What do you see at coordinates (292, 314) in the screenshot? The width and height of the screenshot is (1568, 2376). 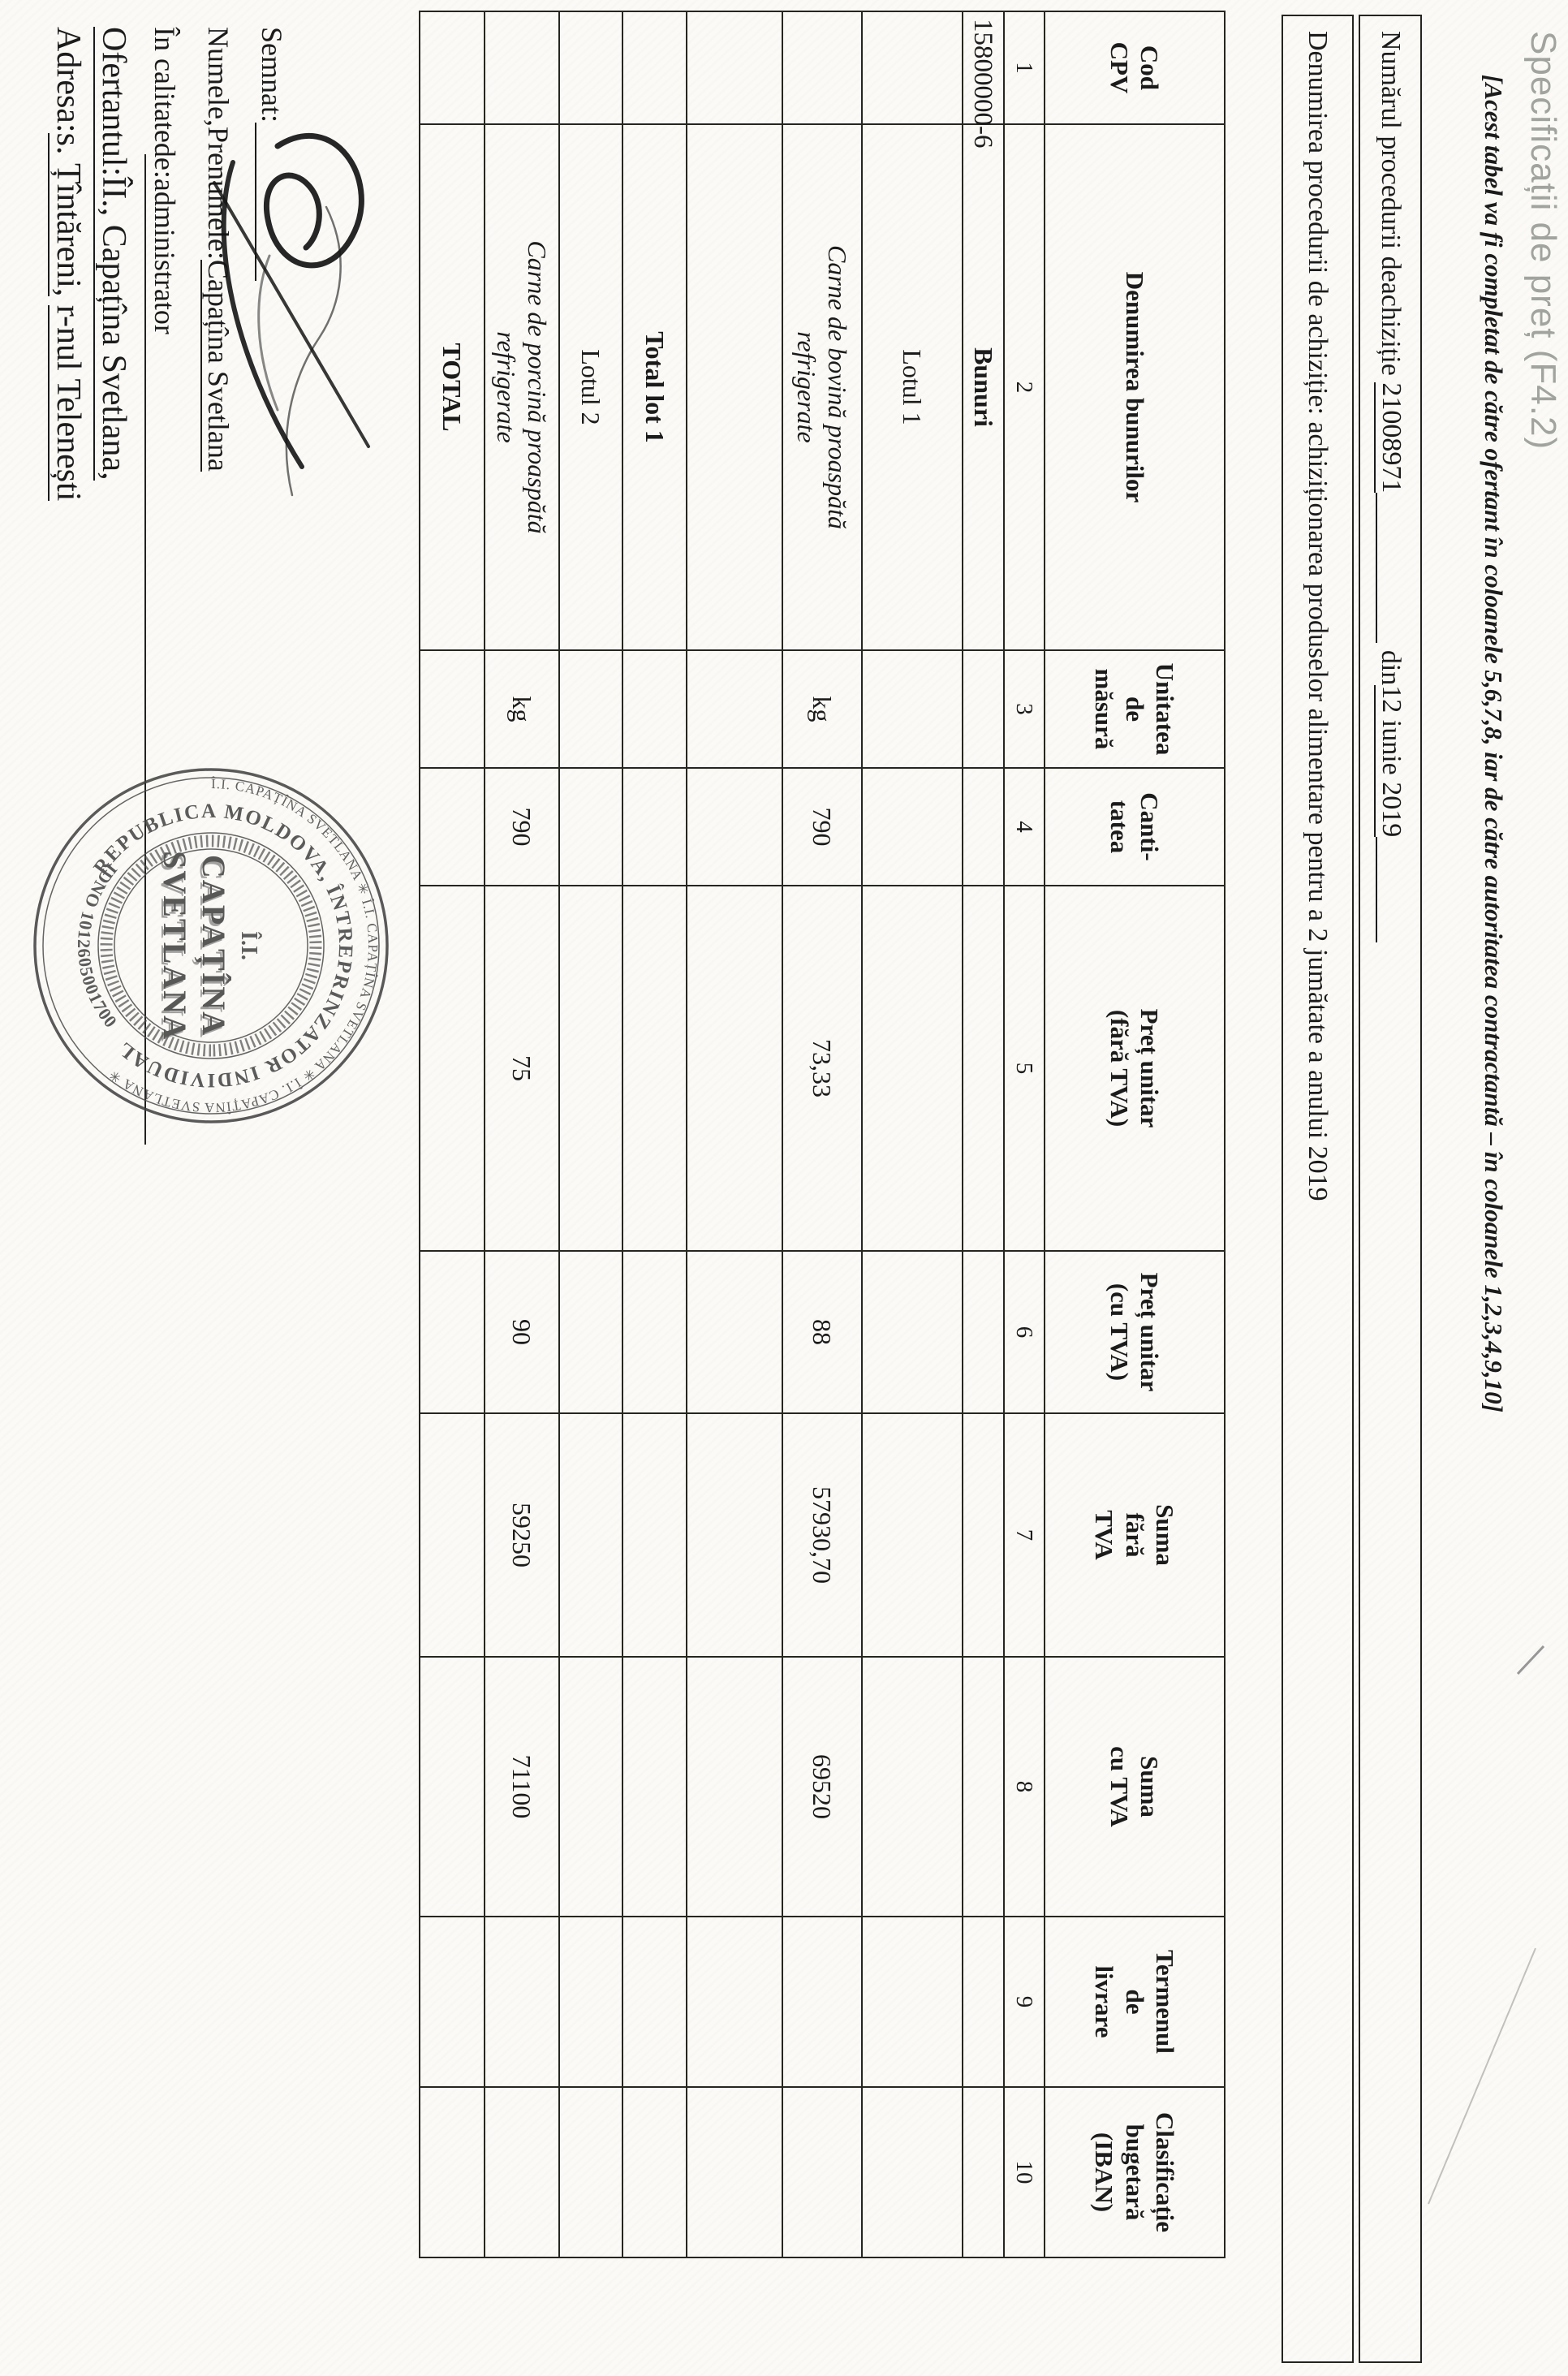 I see `handwritten-signature` at bounding box center [292, 314].